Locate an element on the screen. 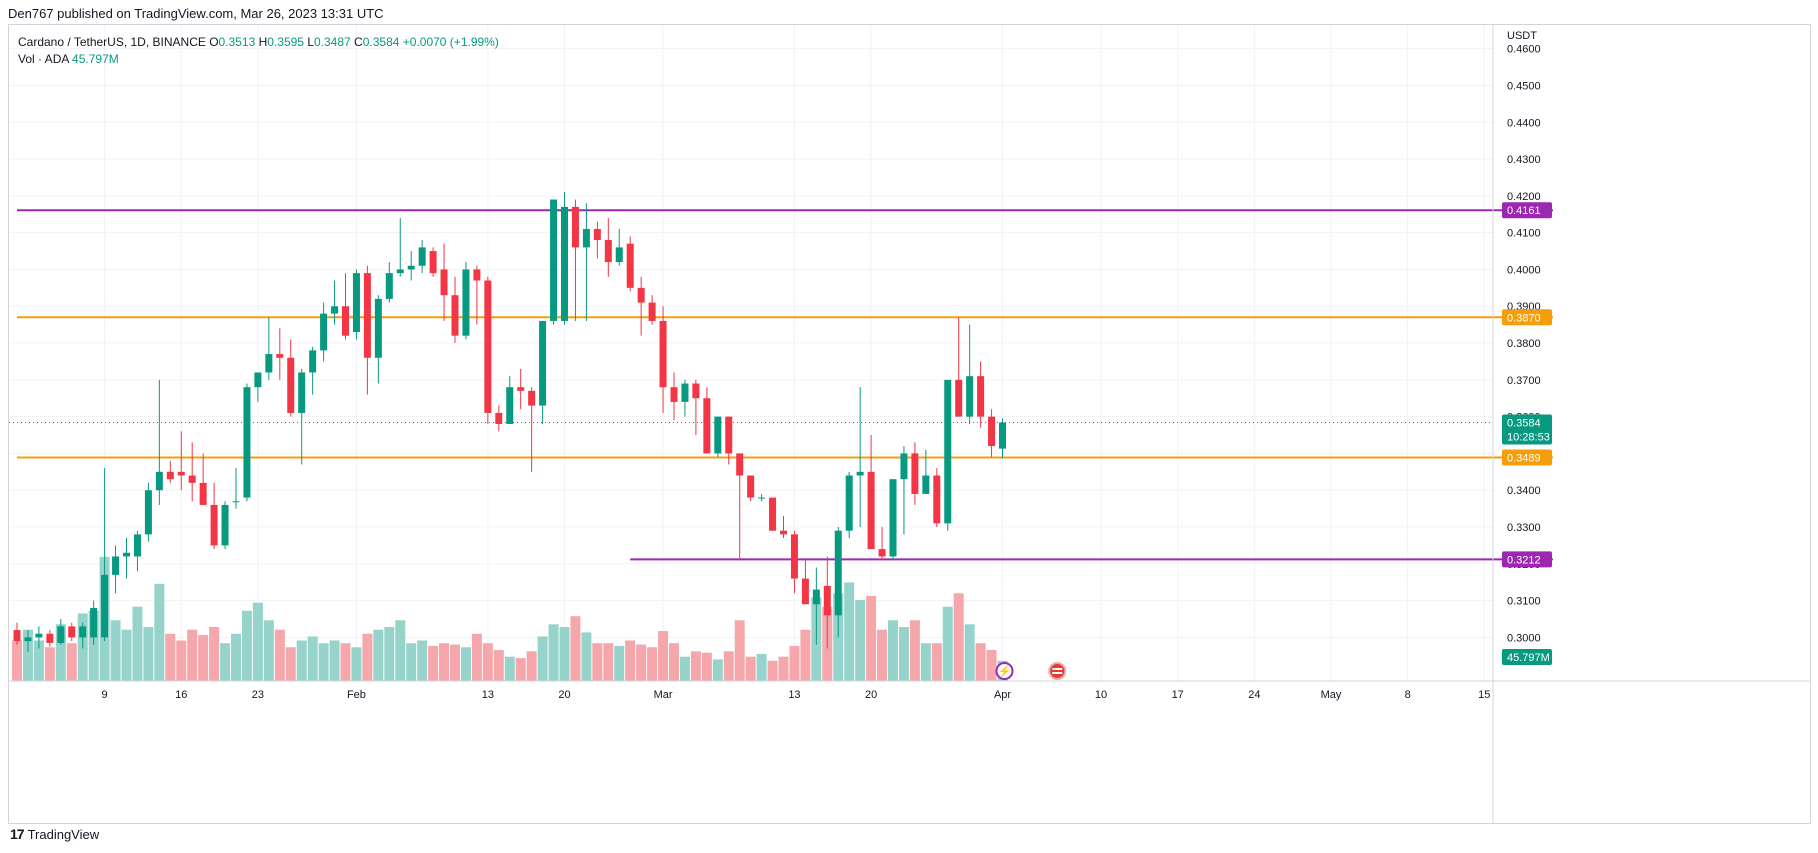  price-tick-label: 0.3100 is located at coordinates (1524, 602).